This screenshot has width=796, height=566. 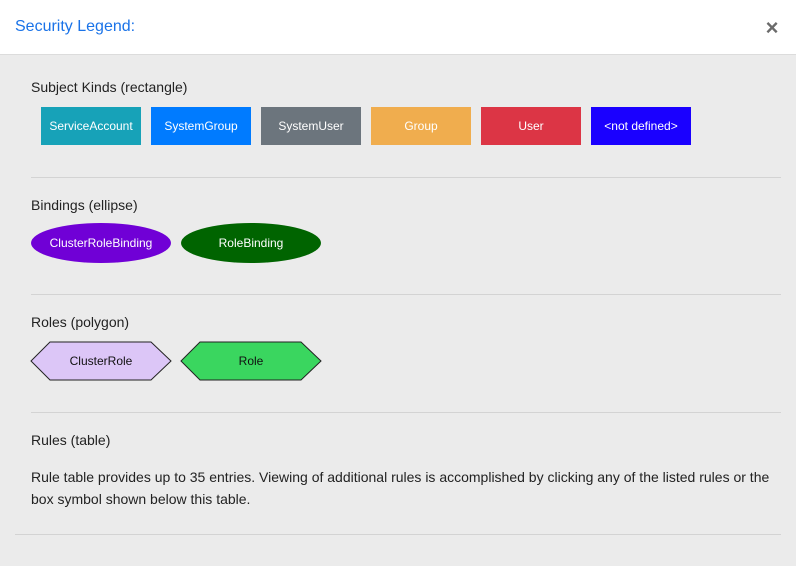 I want to click on bindings-title: Bindings (ellipse), so click(x=84, y=205).